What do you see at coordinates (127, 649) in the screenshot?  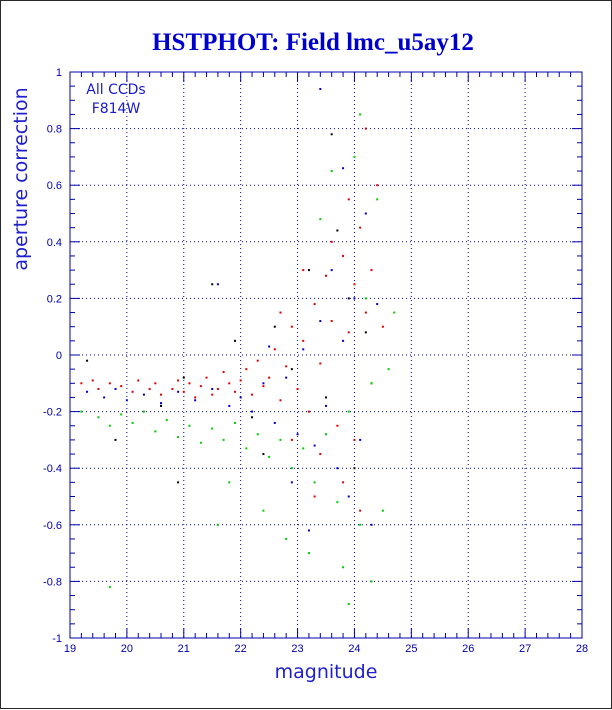 I see `x-tick-label: 20` at bounding box center [127, 649].